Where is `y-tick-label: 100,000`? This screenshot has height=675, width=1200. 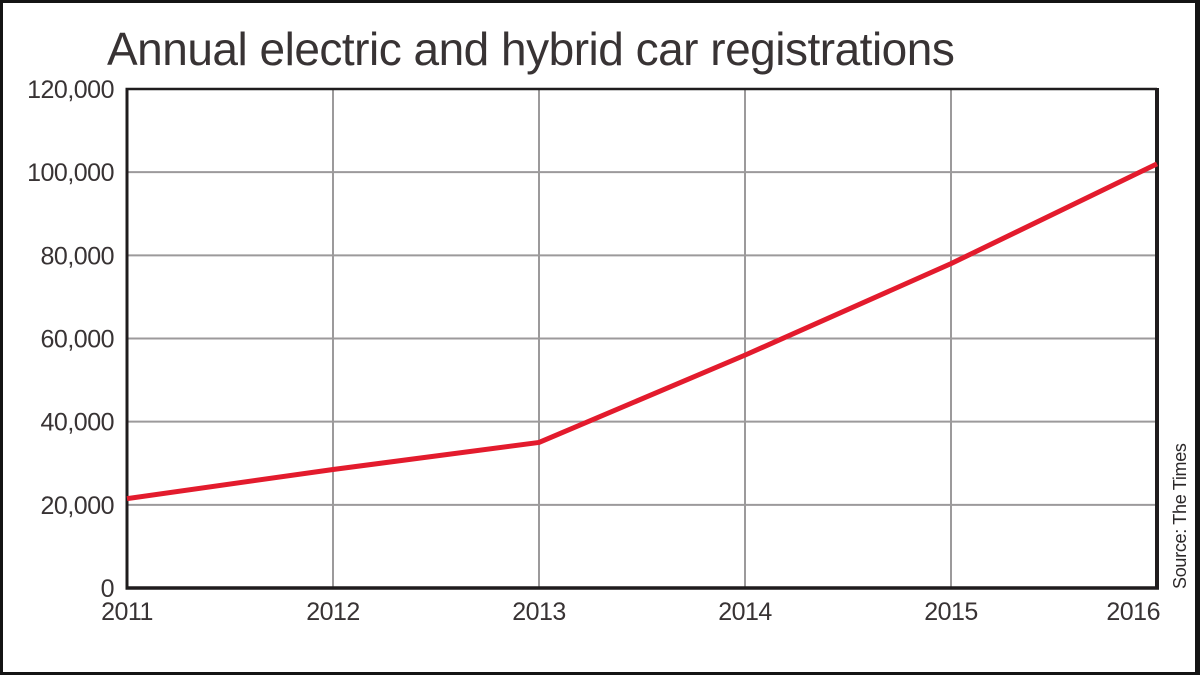 y-tick-label: 100,000 is located at coordinates (70, 173).